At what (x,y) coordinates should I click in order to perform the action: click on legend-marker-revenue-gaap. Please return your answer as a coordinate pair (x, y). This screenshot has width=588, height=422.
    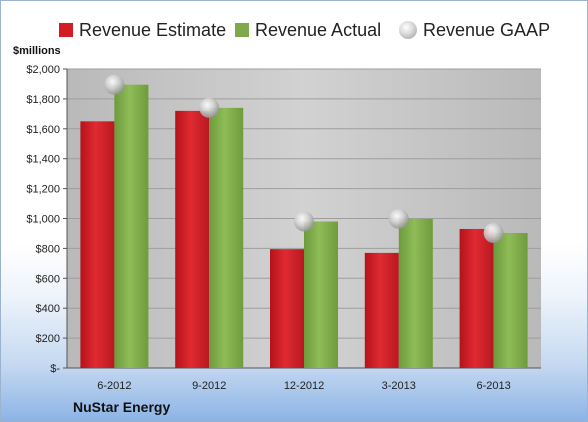
    Looking at the image, I should click on (408, 30).